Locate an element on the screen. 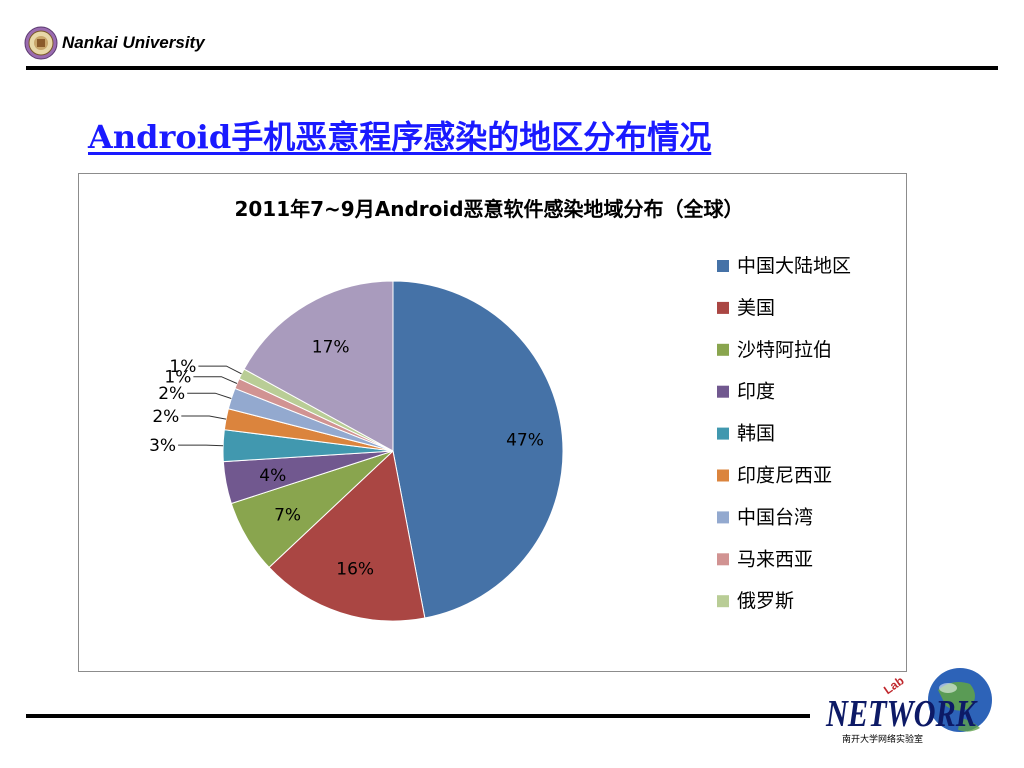 Image resolution: width=1024 pixels, height=768 pixels. chart-title: 2011年7~9月Android恶意软件感染地域分布（全球） is located at coordinates (488, 209).